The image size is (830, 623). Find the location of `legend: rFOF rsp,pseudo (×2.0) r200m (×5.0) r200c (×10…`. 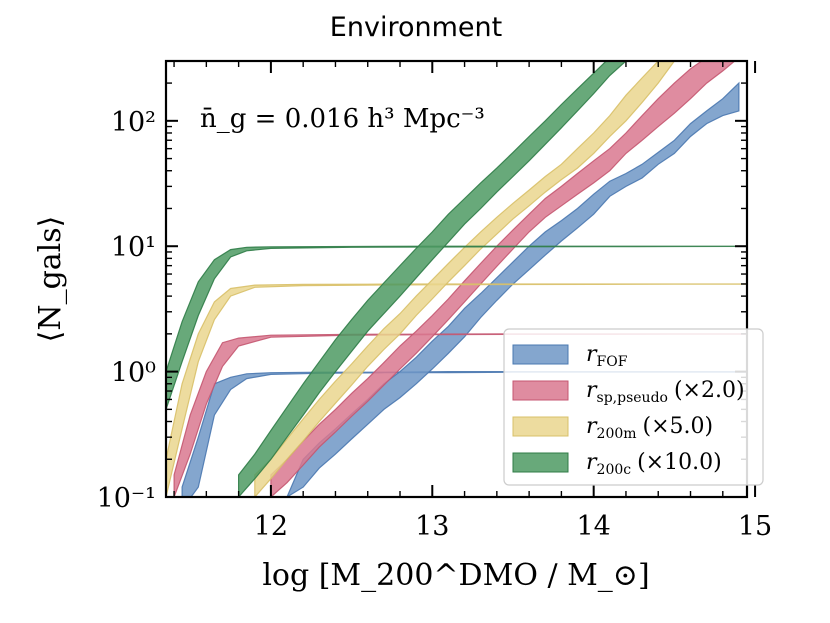

legend: rFOF rsp,pseudo (×2.0) r200m (×5.0) r200c (×10… is located at coordinates (633, 407).